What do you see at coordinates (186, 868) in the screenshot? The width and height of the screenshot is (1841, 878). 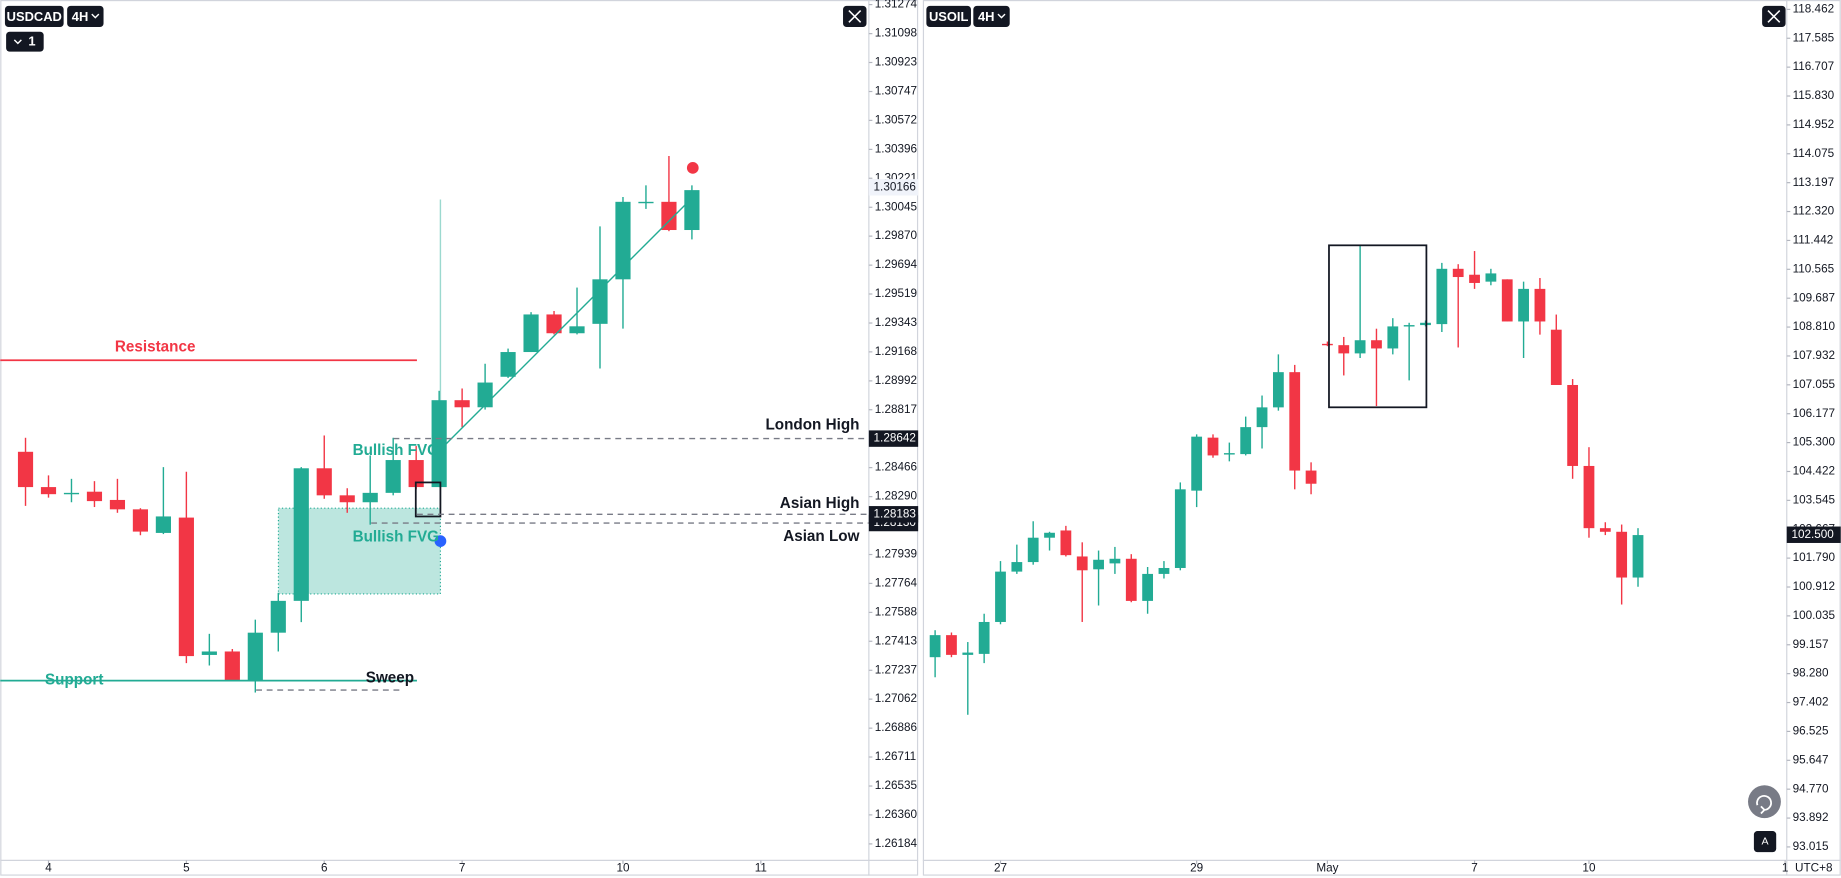 I see `x-tick-label: 5` at bounding box center [186, 868].